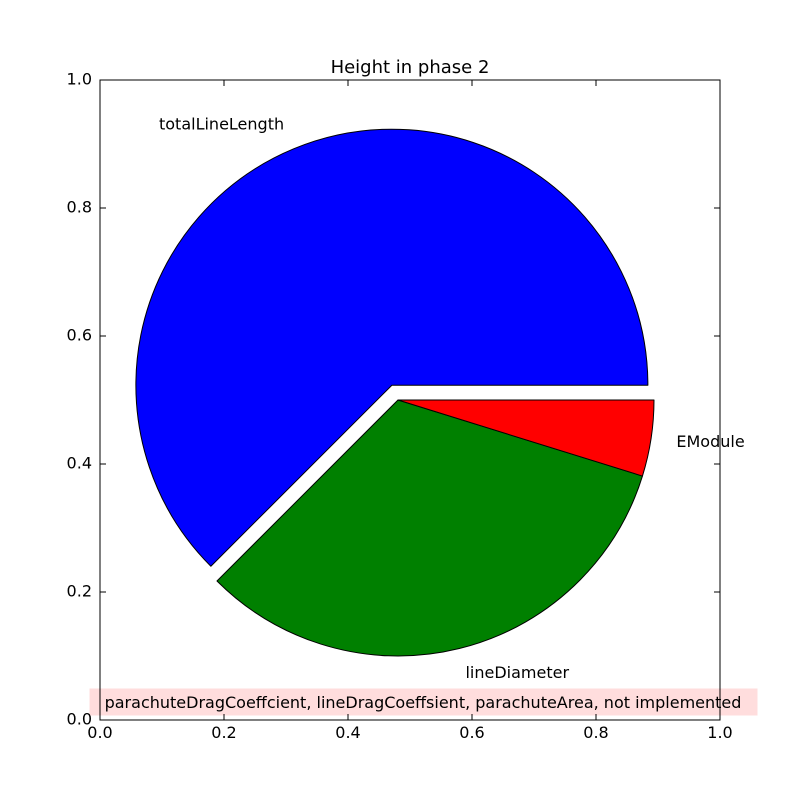 Image resolution: width=800 pixels, height=800 pixels. Describe the element at coordinates (99, 732) in the screenshot. I see `x-tick-label: 0.0` at that location.